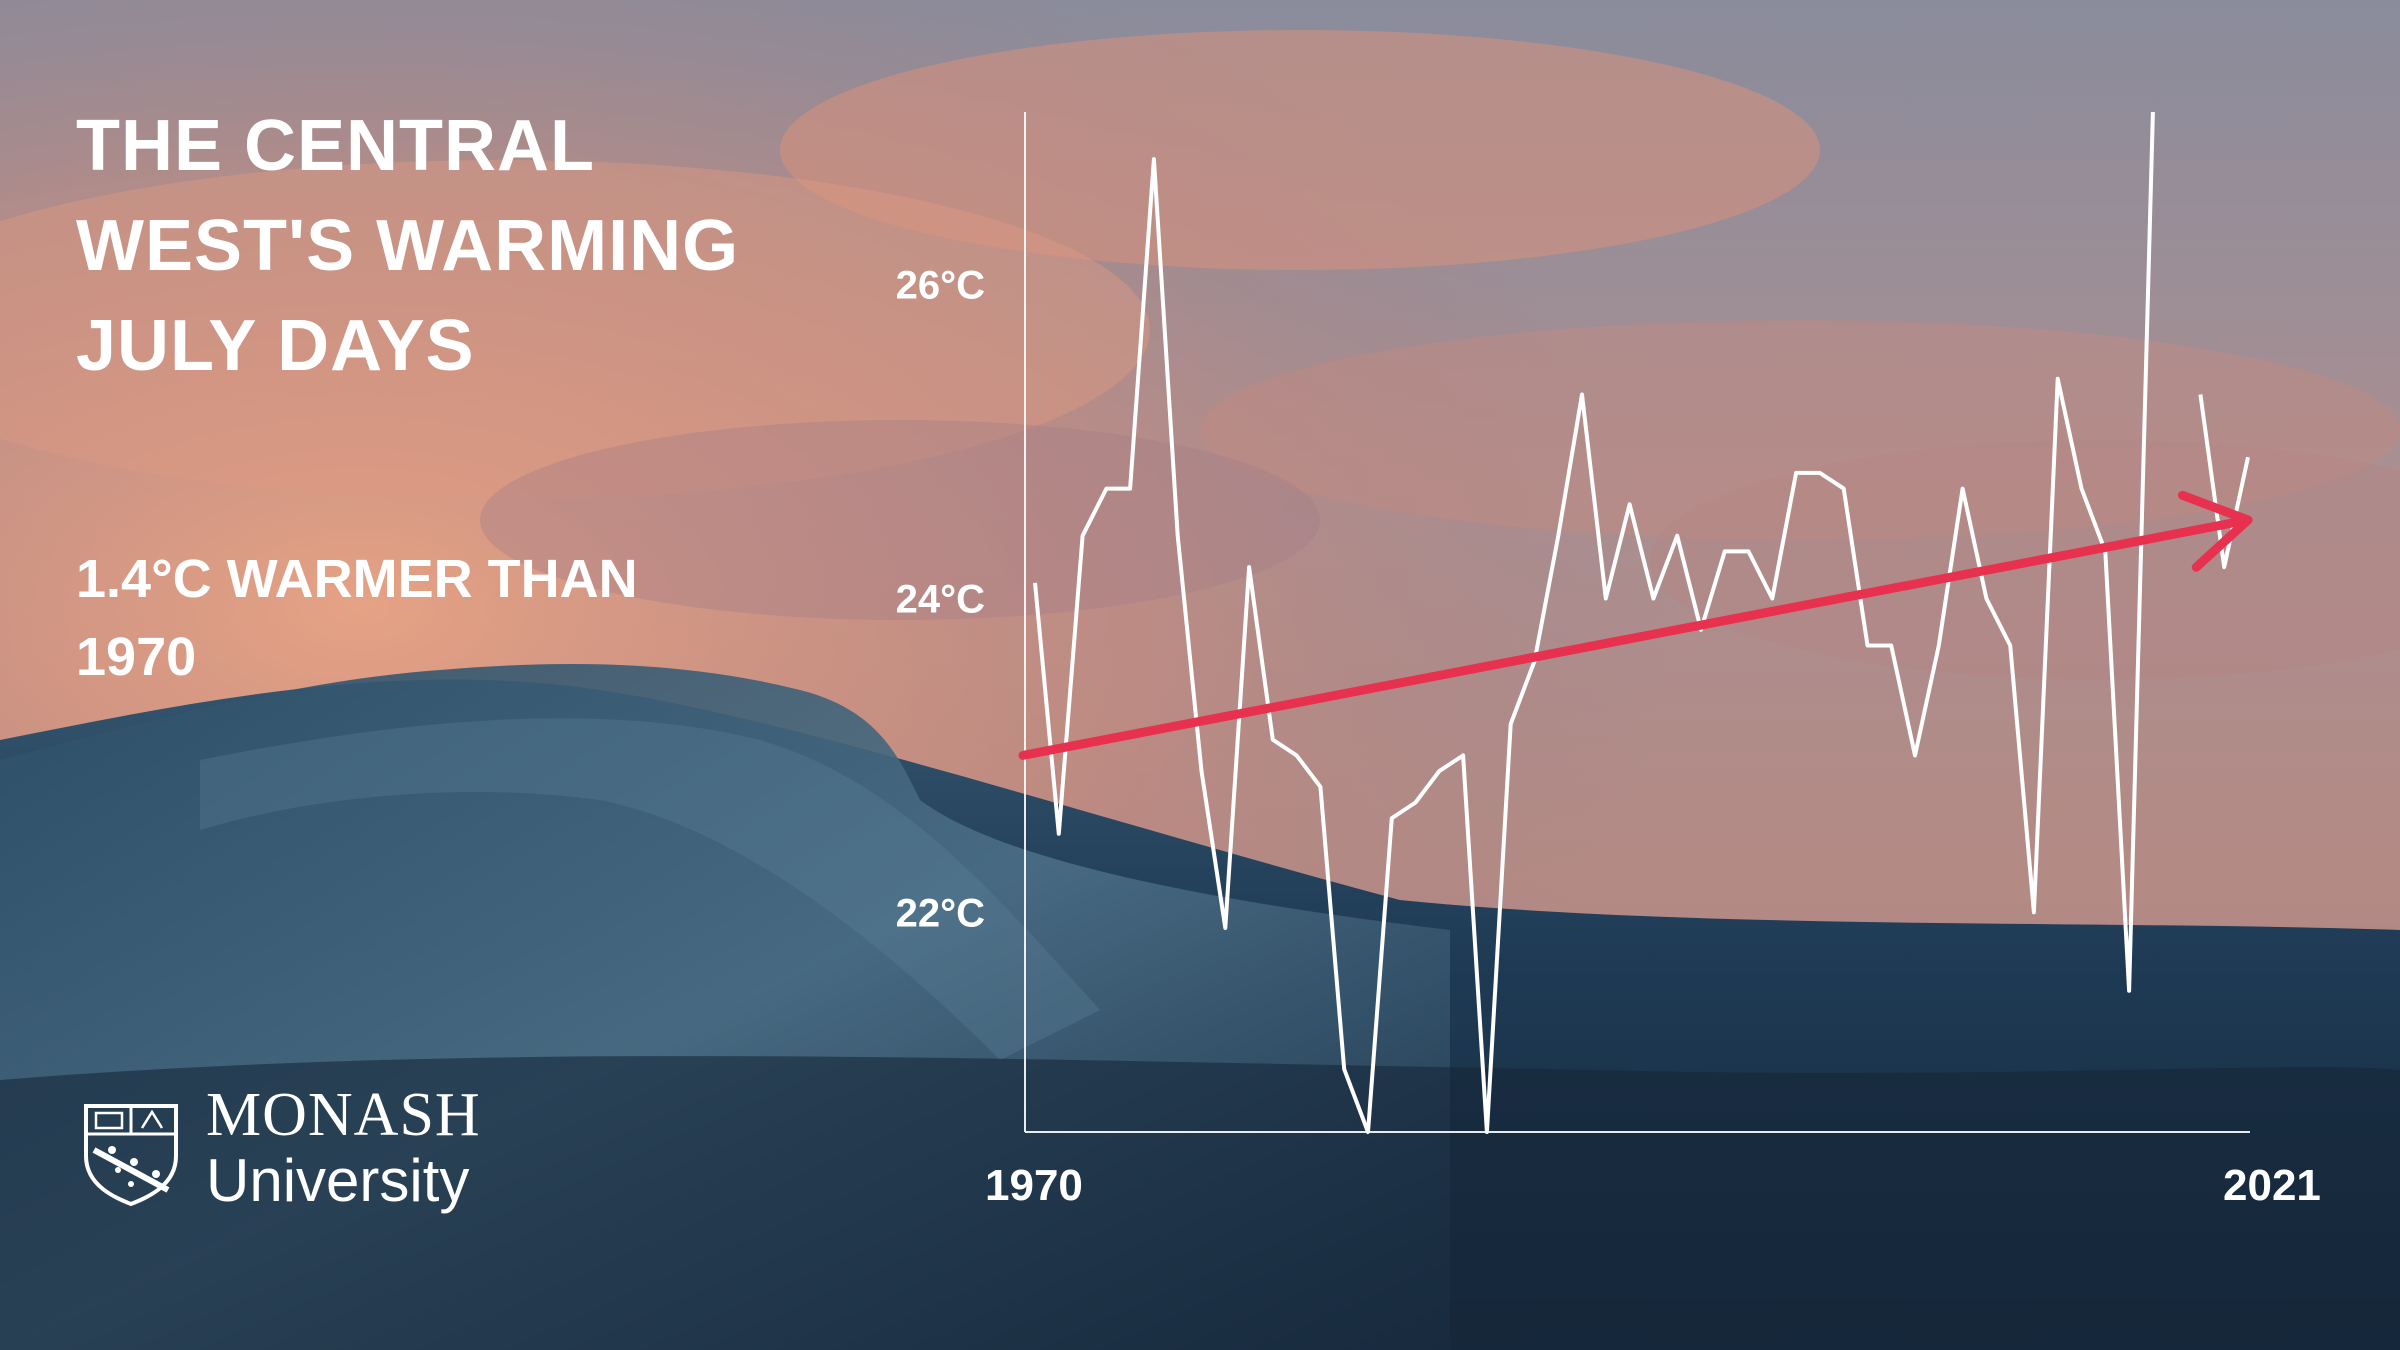  I want to click on headline-line-2: WEST'S WARMING, so click(408, 246).